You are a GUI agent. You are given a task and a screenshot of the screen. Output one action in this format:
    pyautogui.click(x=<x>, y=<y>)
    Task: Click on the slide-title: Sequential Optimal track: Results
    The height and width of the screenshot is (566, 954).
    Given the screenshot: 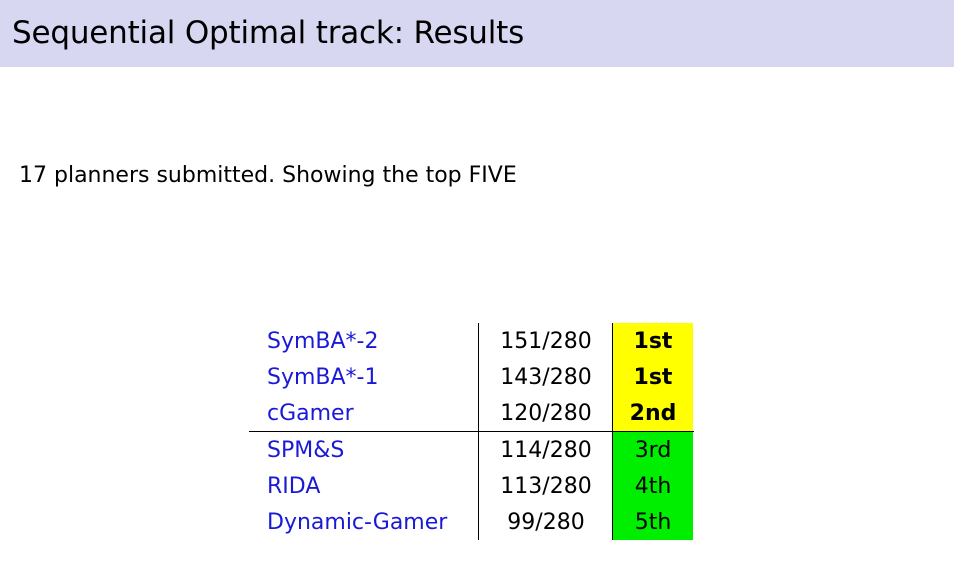 What is the action you would take?
    pyautogui.click(x=268, y=33)
    